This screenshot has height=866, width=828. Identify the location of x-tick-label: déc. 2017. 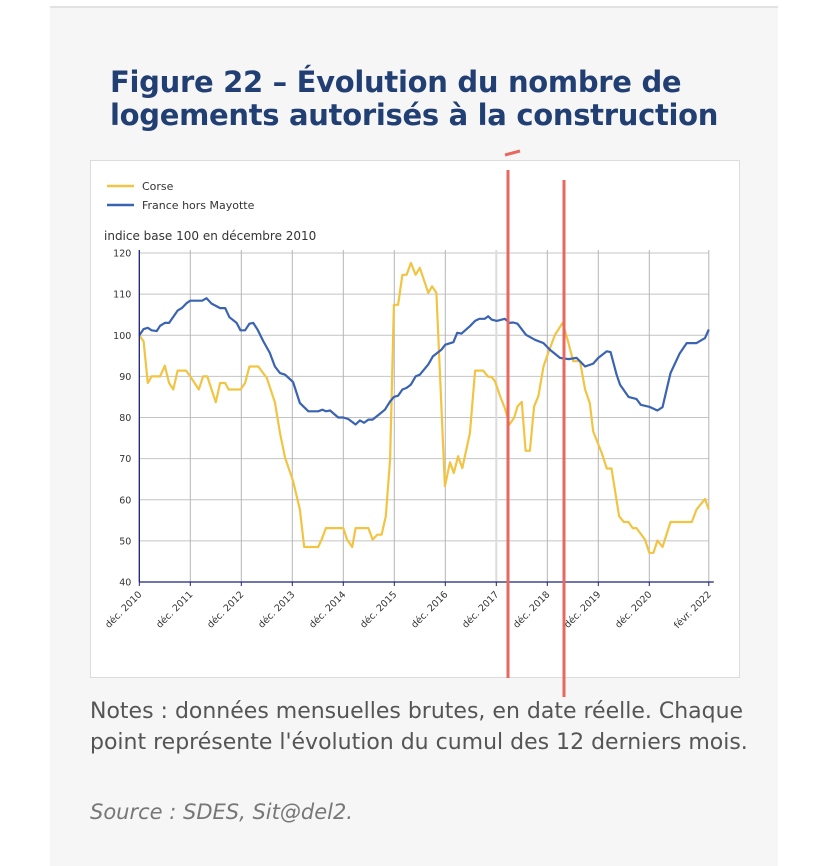
(480, 609).